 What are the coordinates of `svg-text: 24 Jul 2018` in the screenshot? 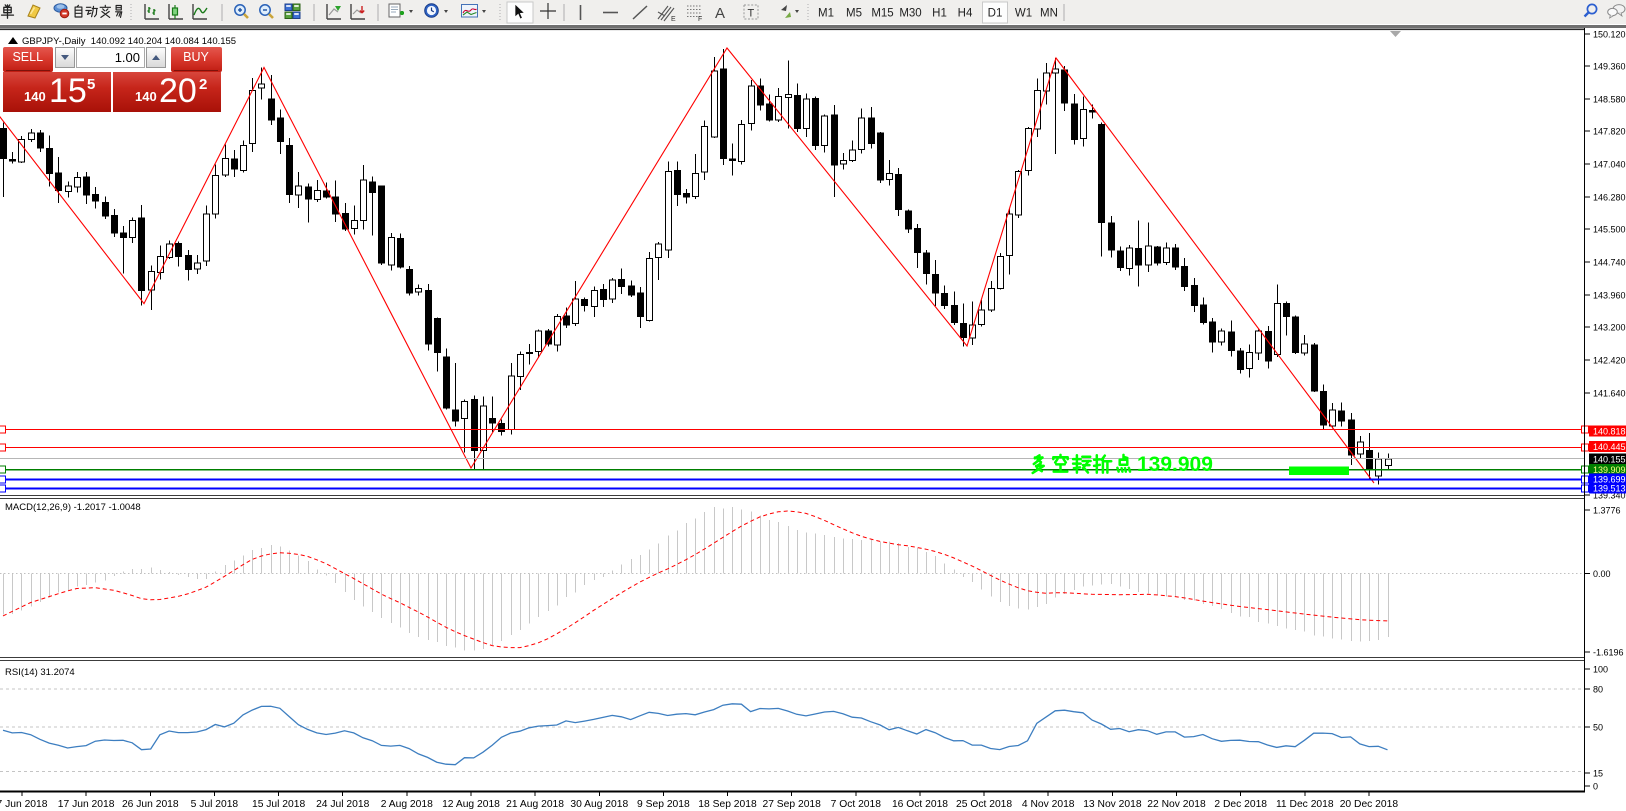 It's located at (343, 804).